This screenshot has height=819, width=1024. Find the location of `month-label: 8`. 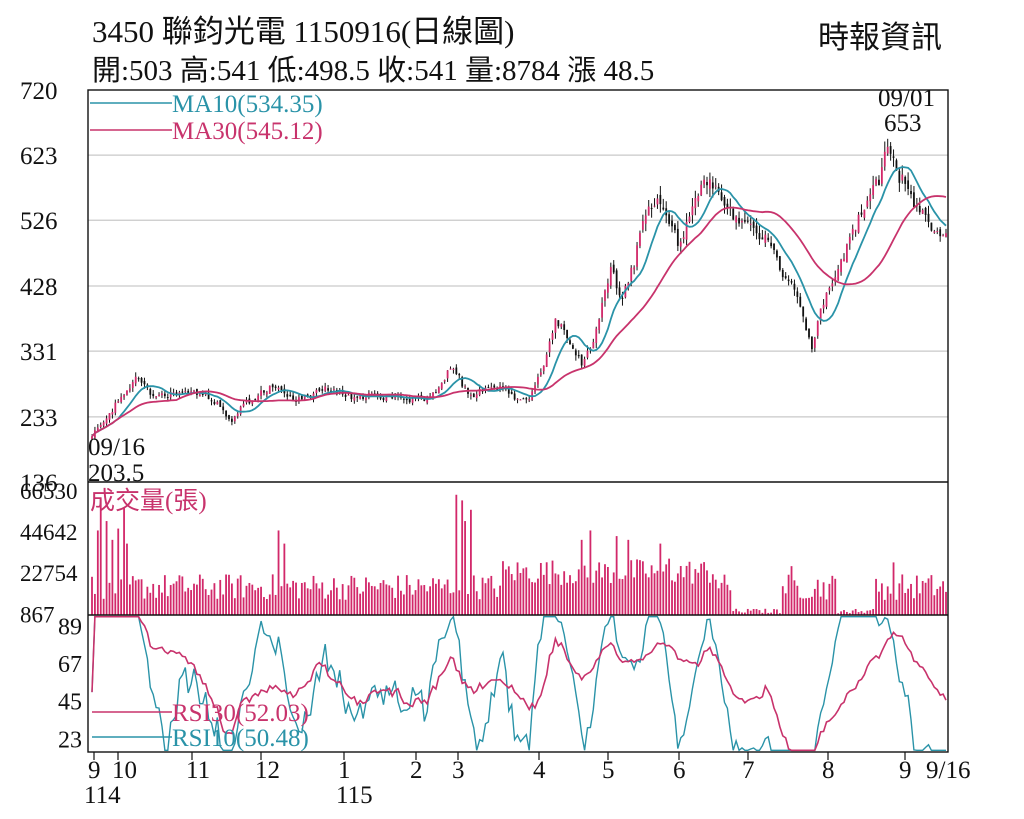

month-label: 8 is located at coordinates (828, 770).